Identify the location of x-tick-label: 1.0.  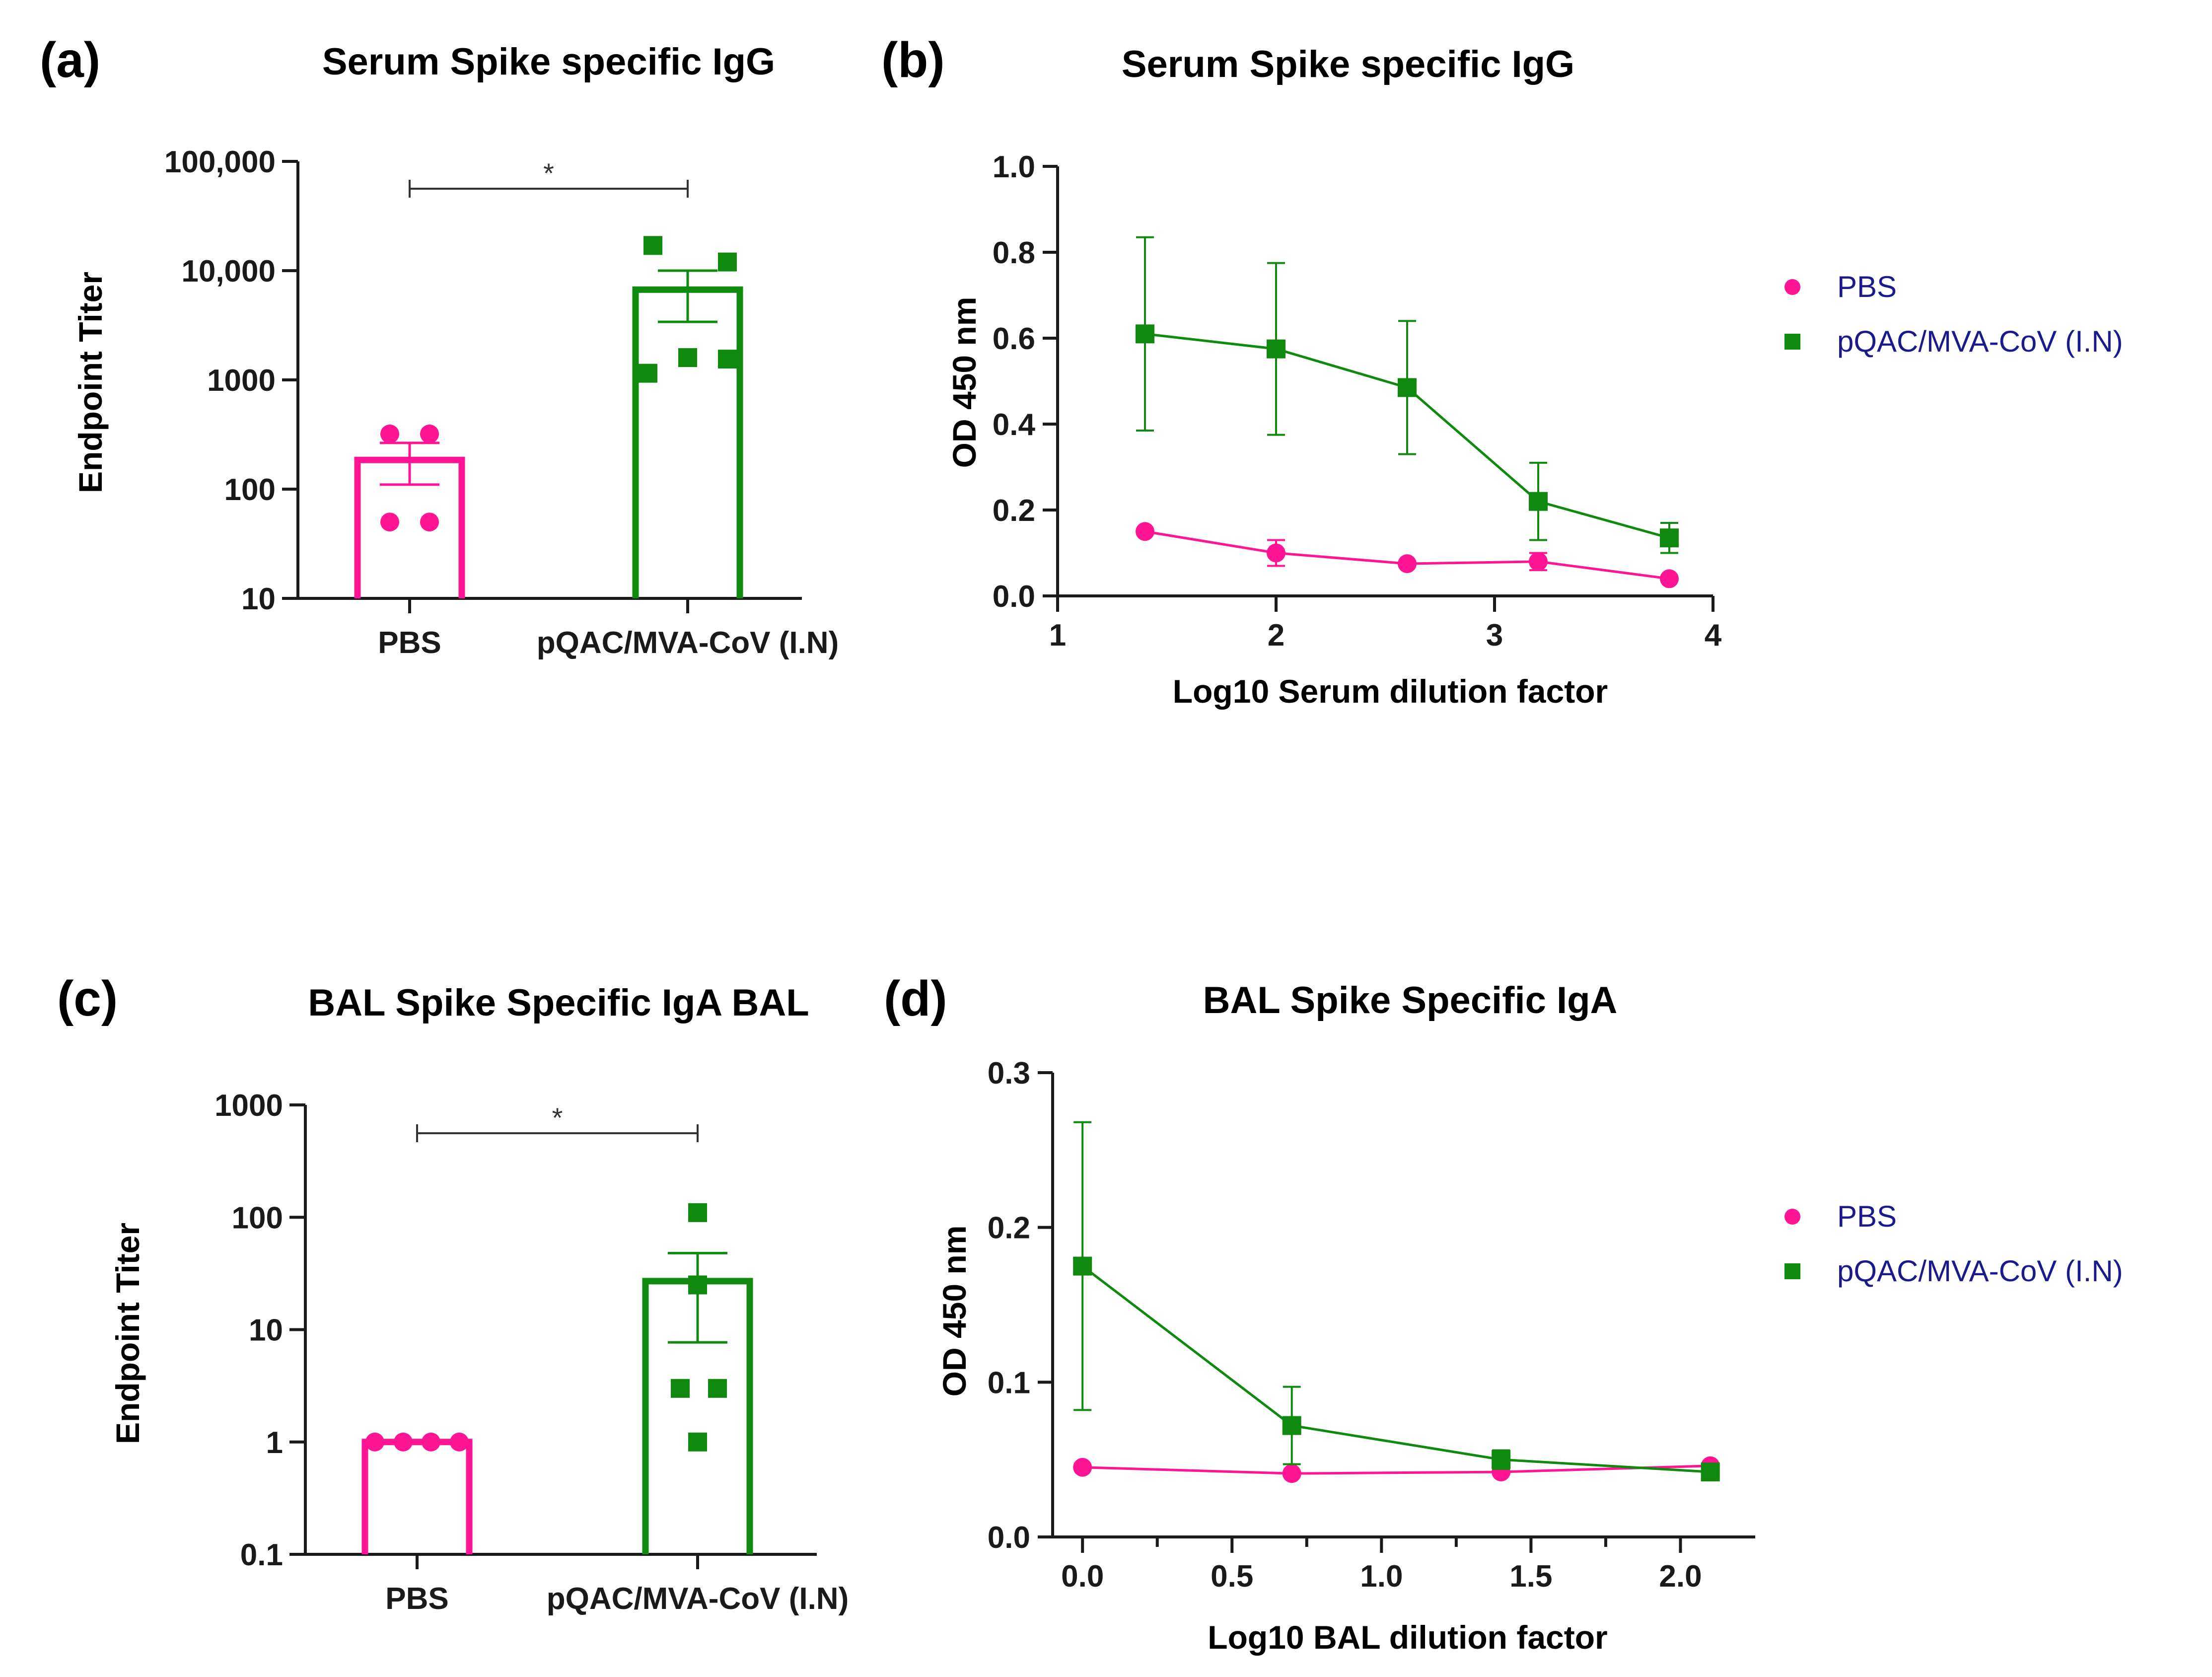
(1381, 1576).